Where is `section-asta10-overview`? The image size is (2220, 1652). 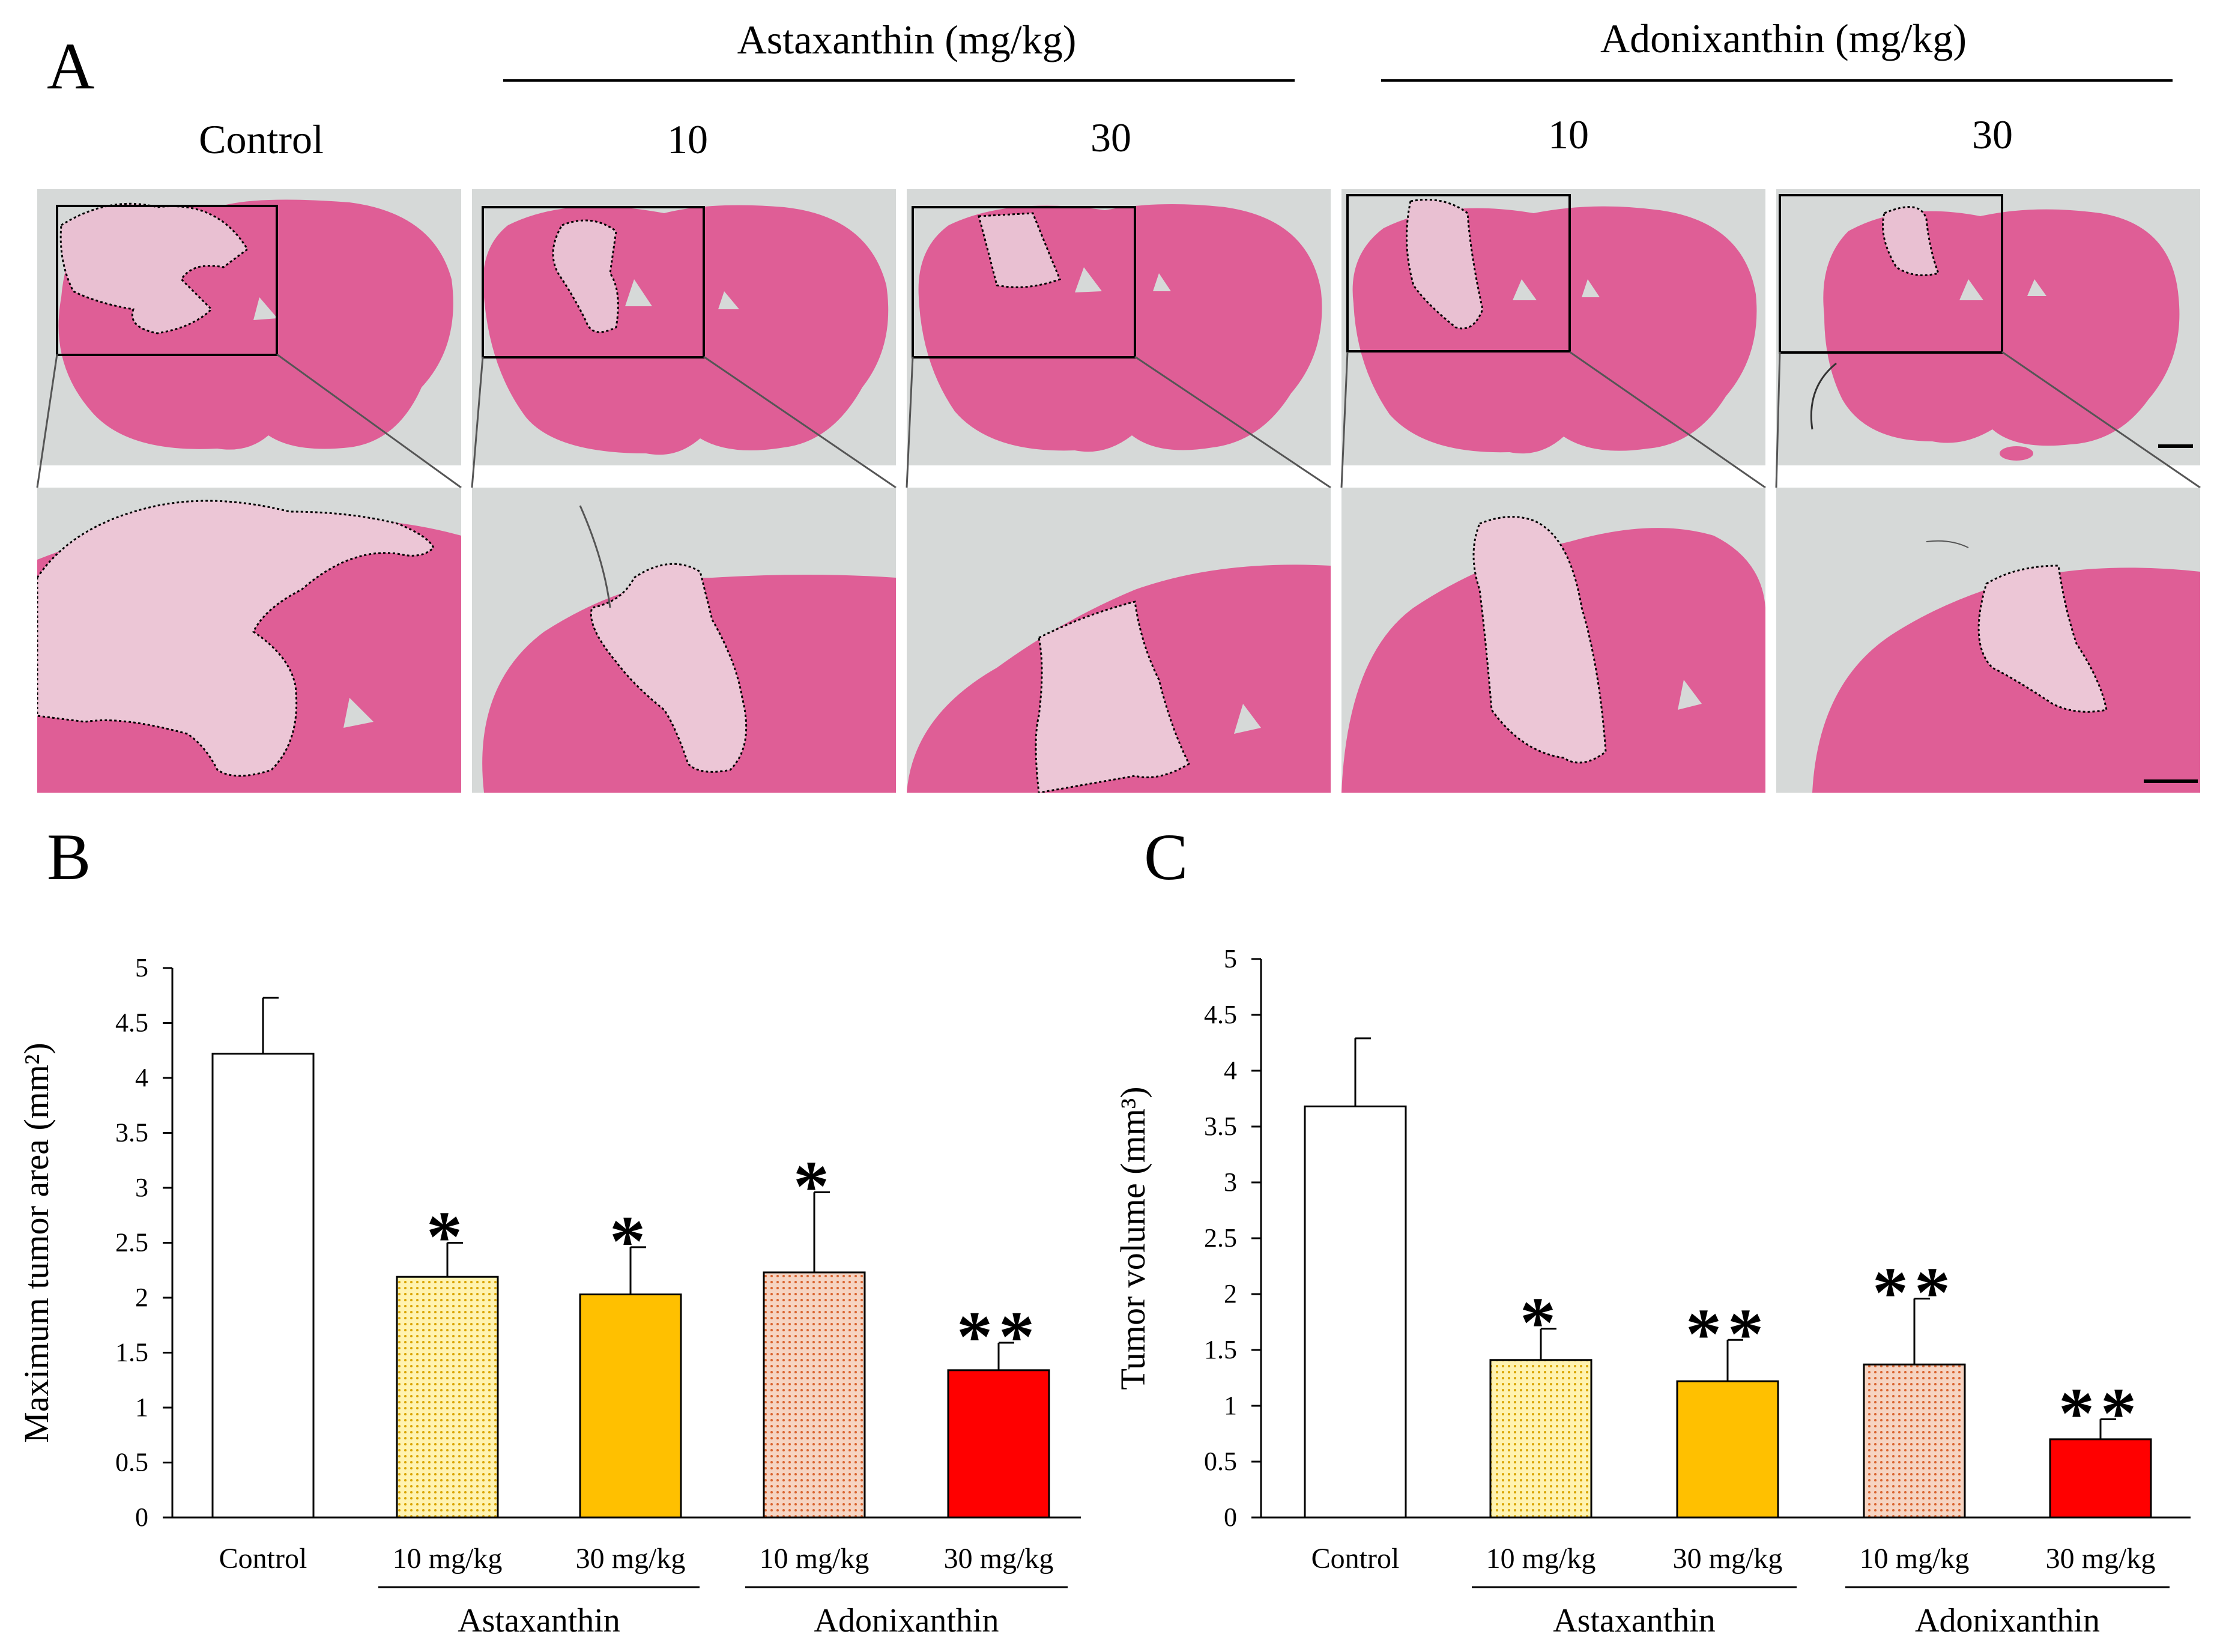
section-asta10-overview is located at coordinates (684, 327).